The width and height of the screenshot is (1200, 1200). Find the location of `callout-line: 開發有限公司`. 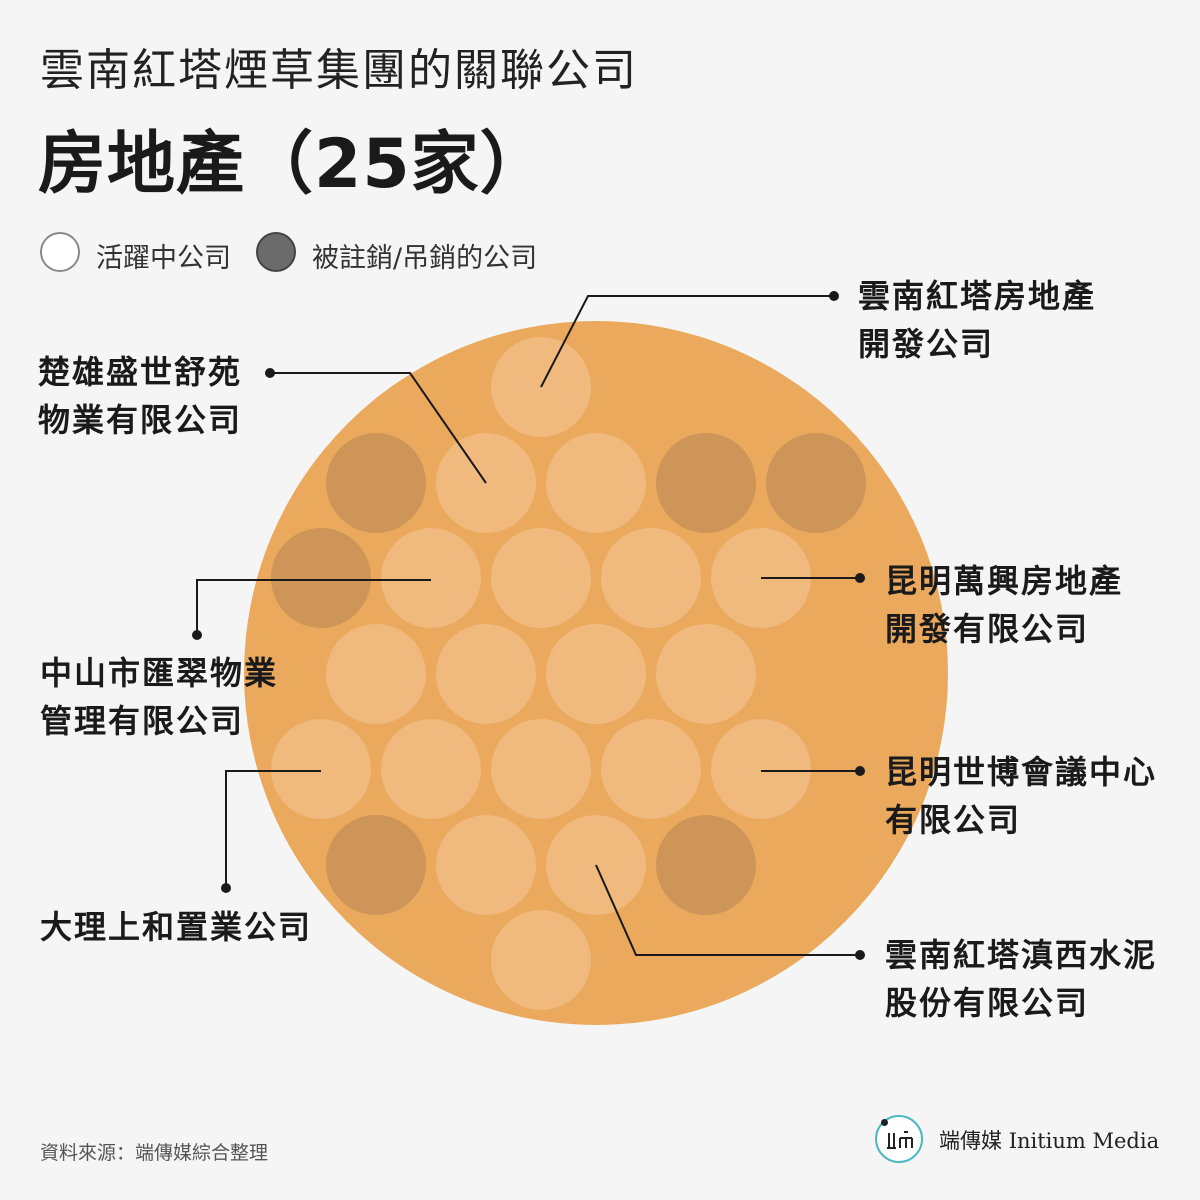

callout-line: 開發有限公司 is located at coordinates (987, 629).